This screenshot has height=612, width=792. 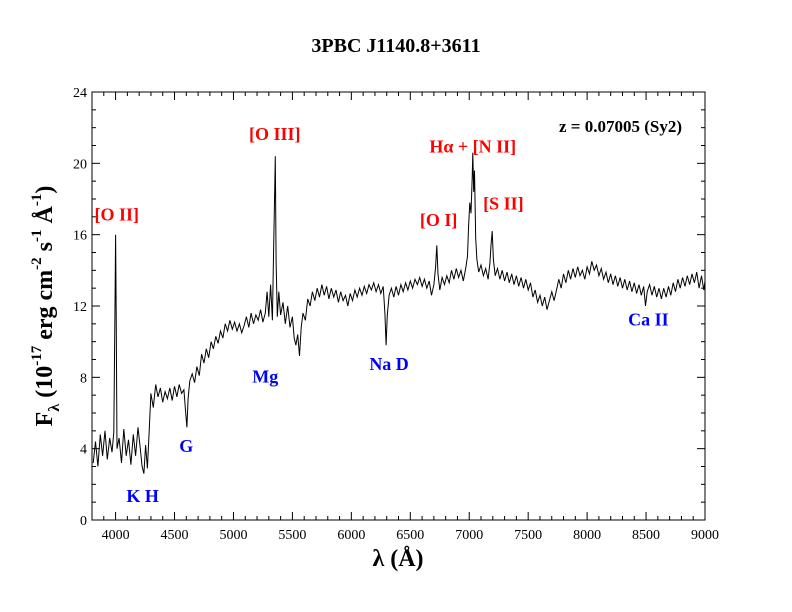 I want to click on annotation-g: G, so click(x=186, y=446).